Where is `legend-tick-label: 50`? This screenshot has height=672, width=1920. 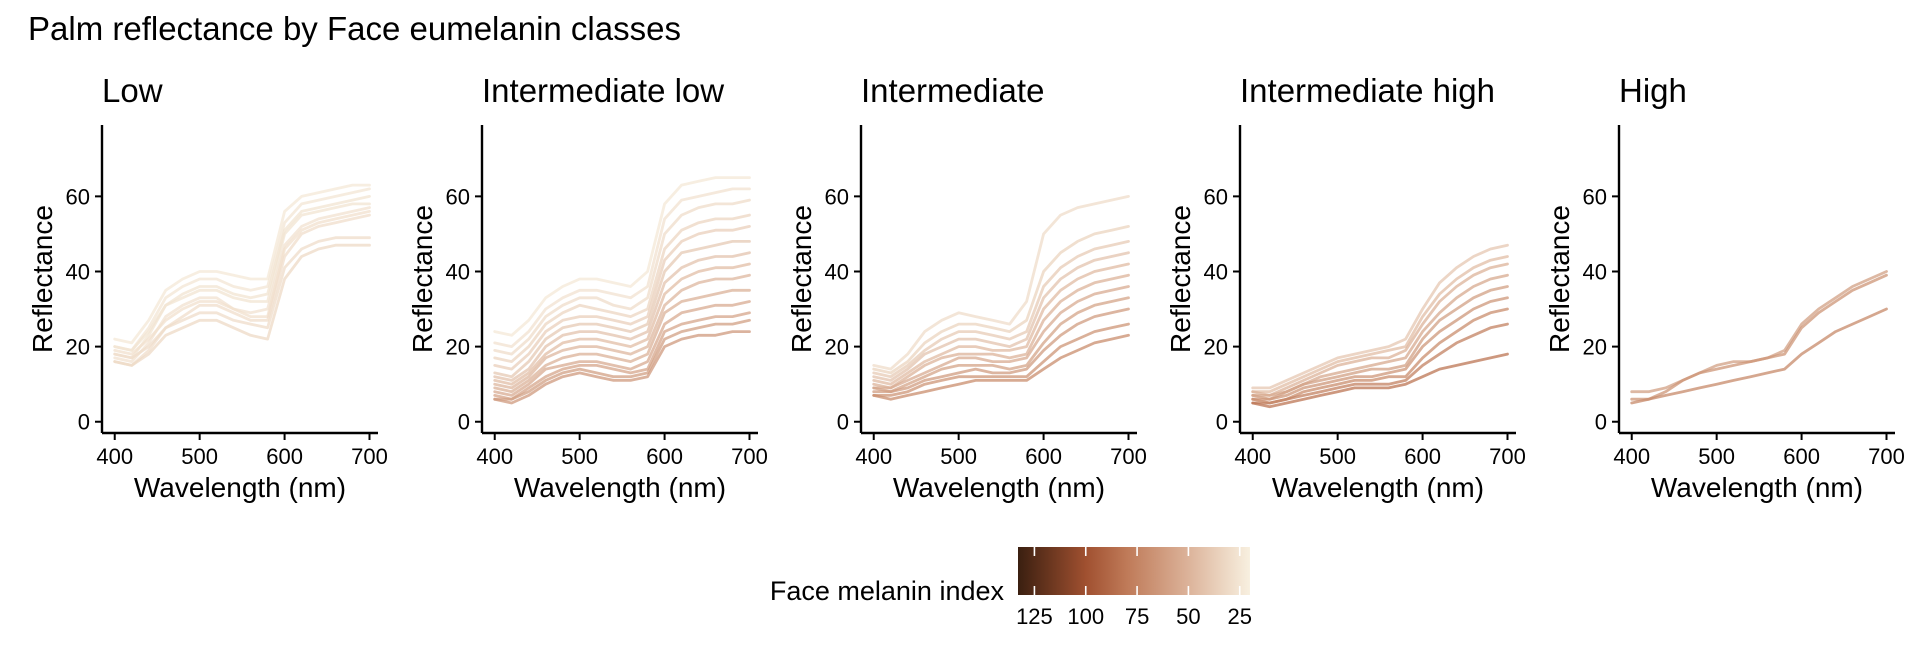 legend-tick-label: 50 is located at coordinates (1188, 616).